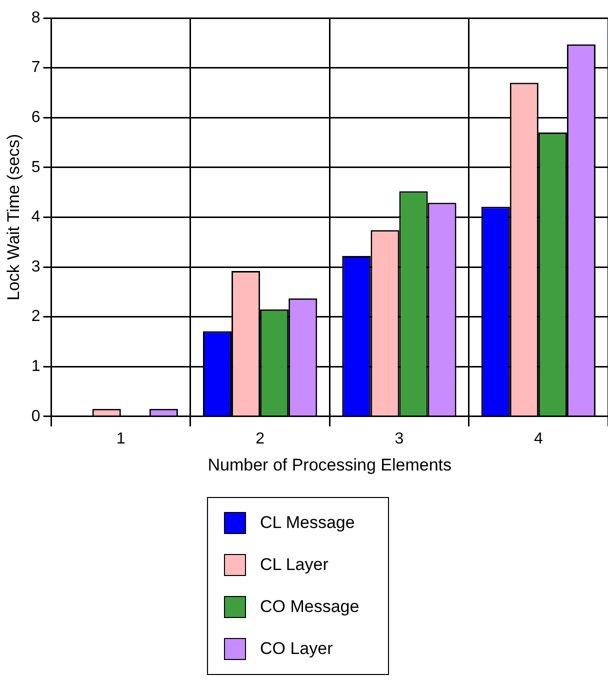 This screenshot has height=681, width=608. Describe the element at coordinates (307, 523) in the screenshot. I see `legend-label: CL Message` at that location.